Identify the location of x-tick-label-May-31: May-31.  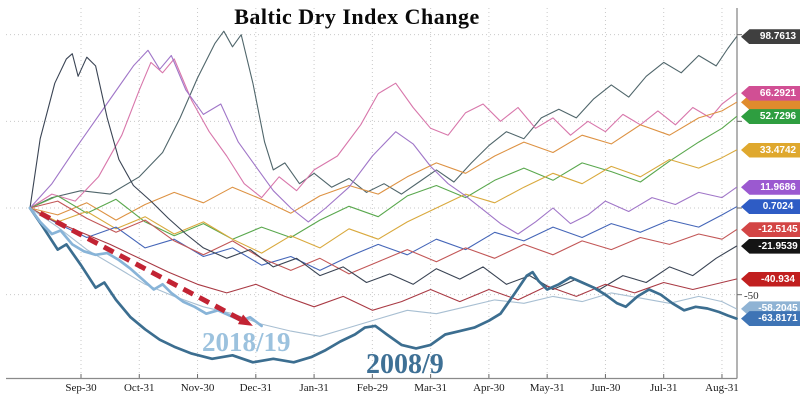
(547, 388).